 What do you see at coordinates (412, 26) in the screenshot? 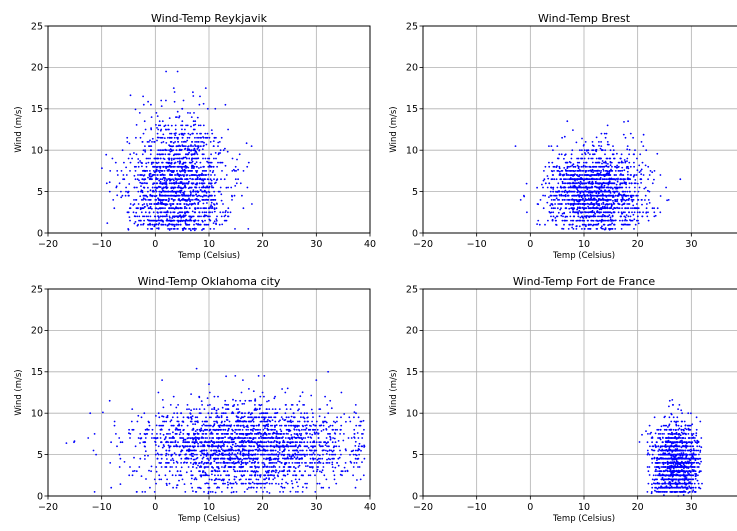
I see `y-tick-label: 25` at bounding box center [412, 26].